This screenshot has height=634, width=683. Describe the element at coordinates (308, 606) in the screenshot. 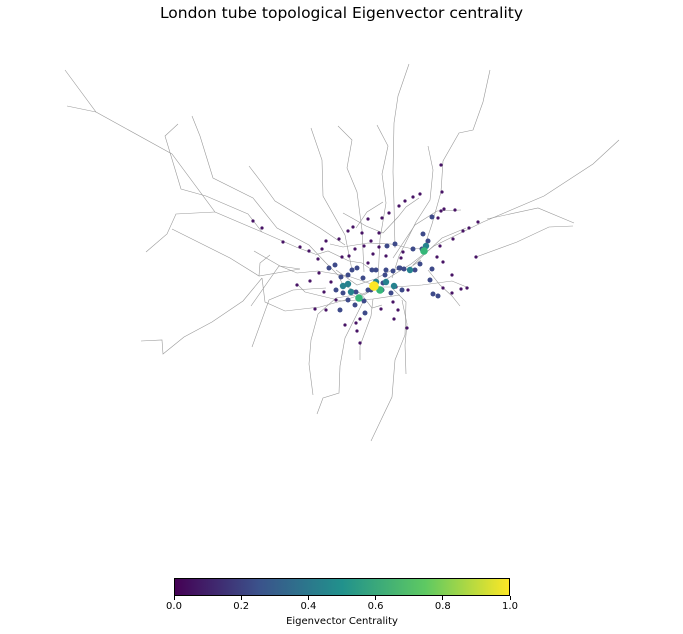

I see `colorbar-tick-label: 0.4` at that location.